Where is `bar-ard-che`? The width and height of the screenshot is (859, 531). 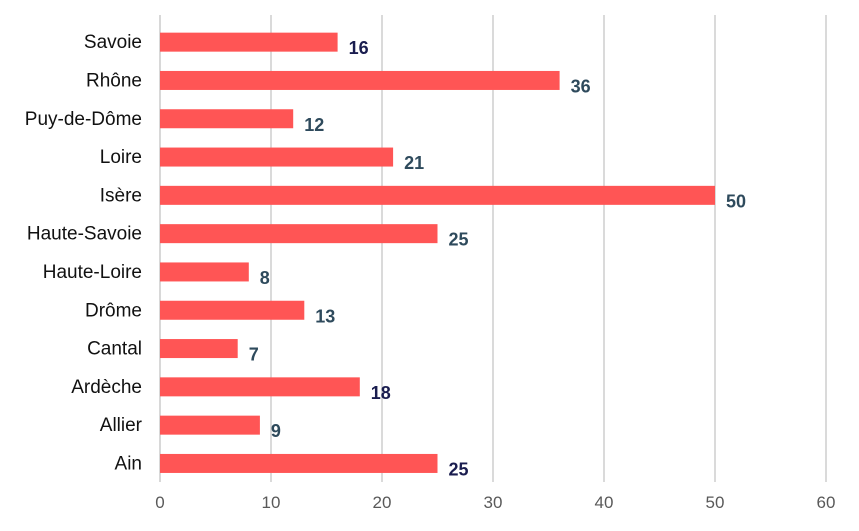 bar-ard-che is located at coordinates (260, 387).